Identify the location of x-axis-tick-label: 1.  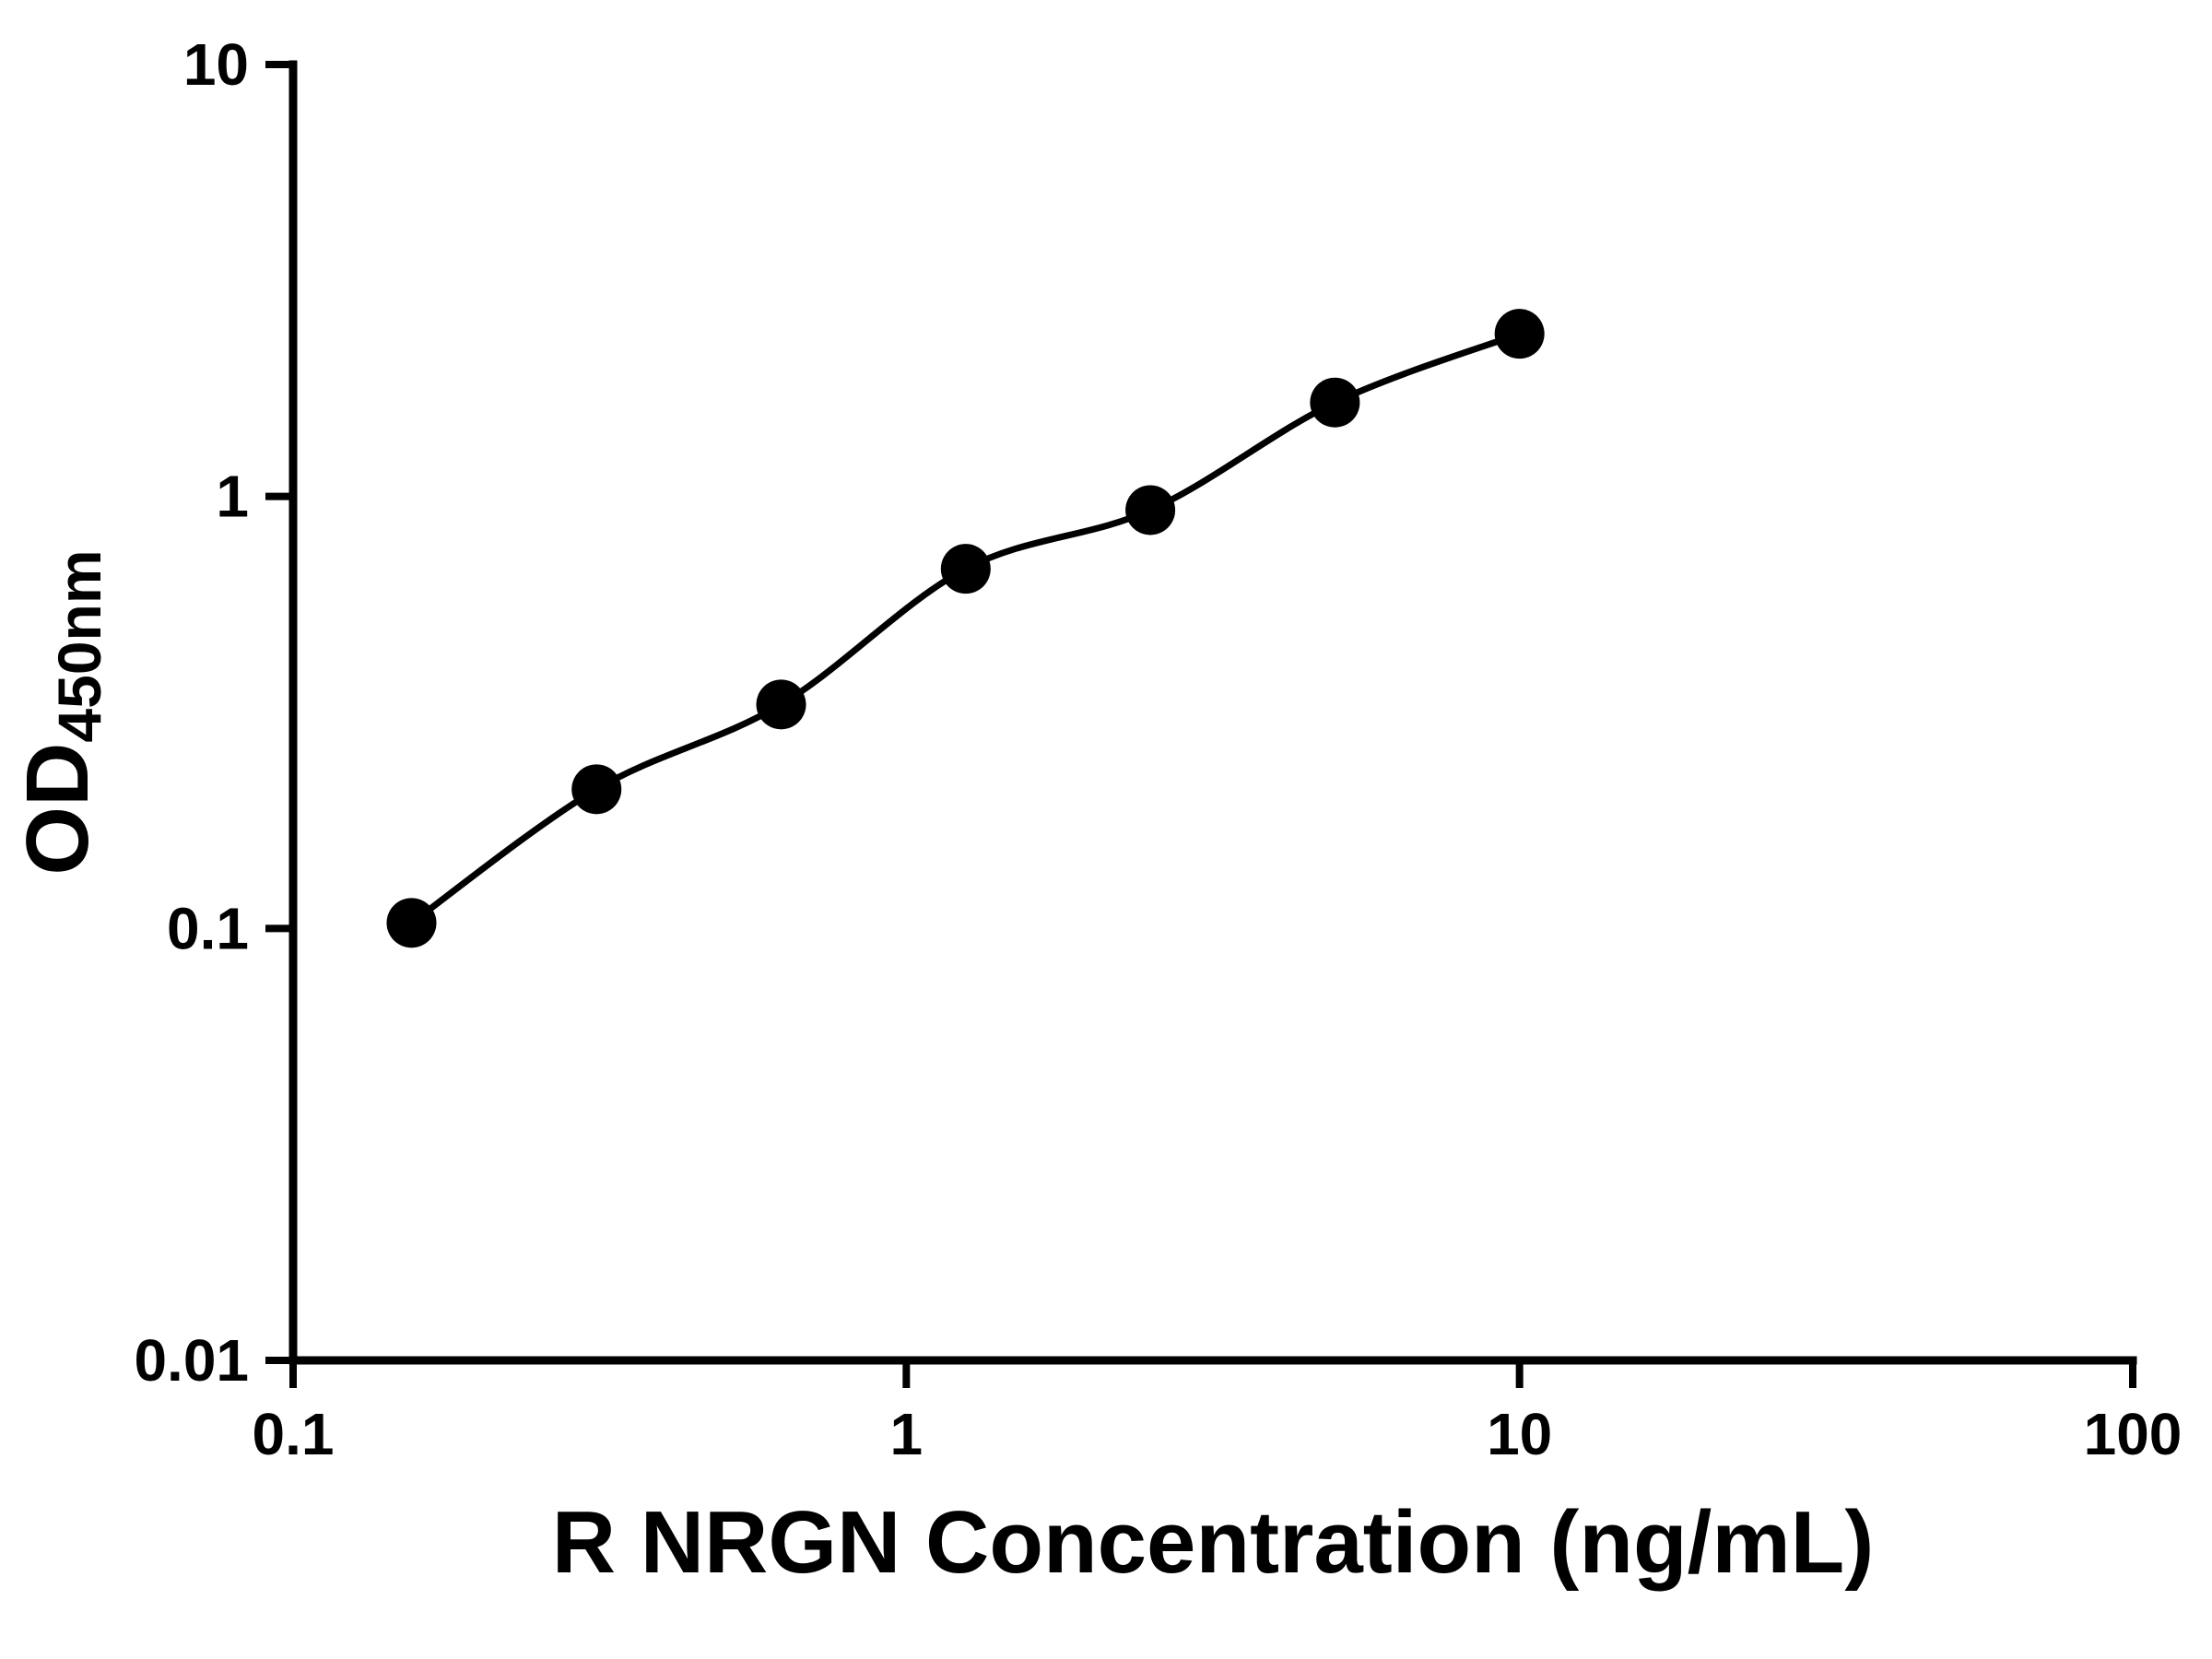
(907, 1434).